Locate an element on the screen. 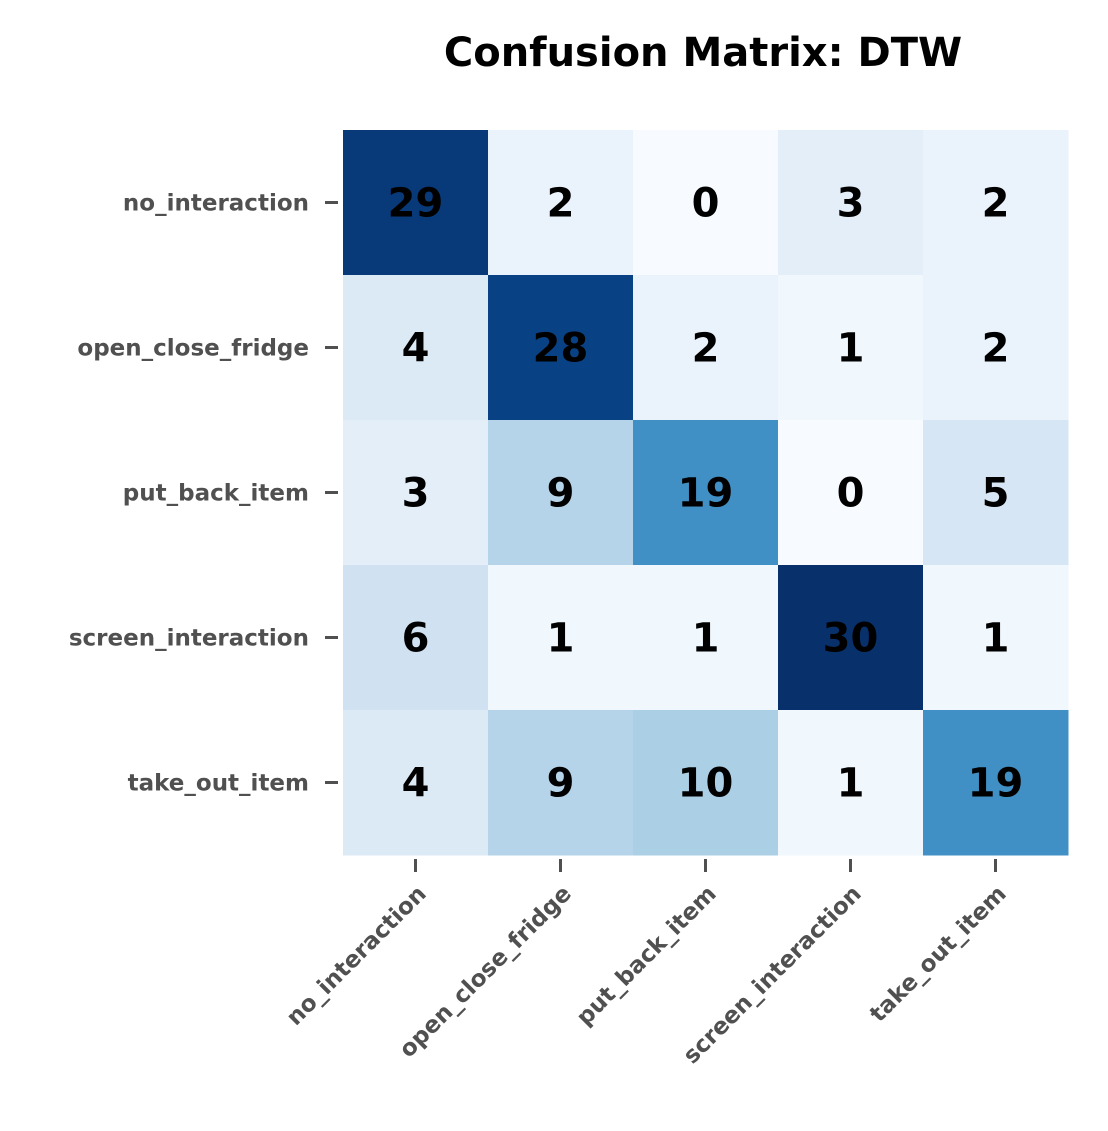 This screenshot has width=1108, height=1131. y-tick-label: open_close_fridge is located at coordinates (193, 349).